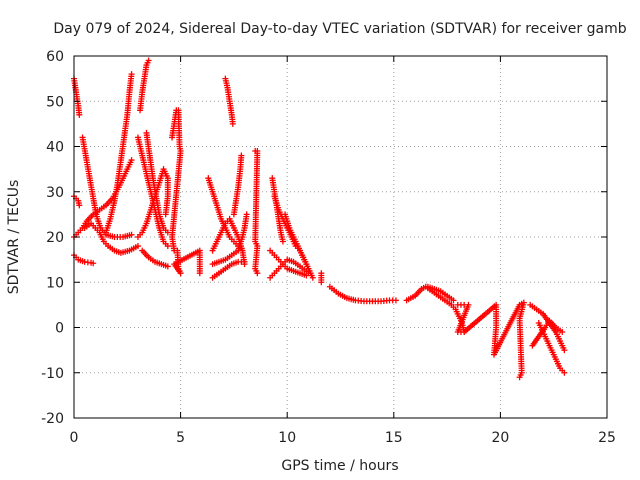 The width and height of the screenshot is (640, 480). What do you see at coordinates (52, 419) in the screenshot?
I see `y-tick-label: -20` at bounding box center [52, 419].